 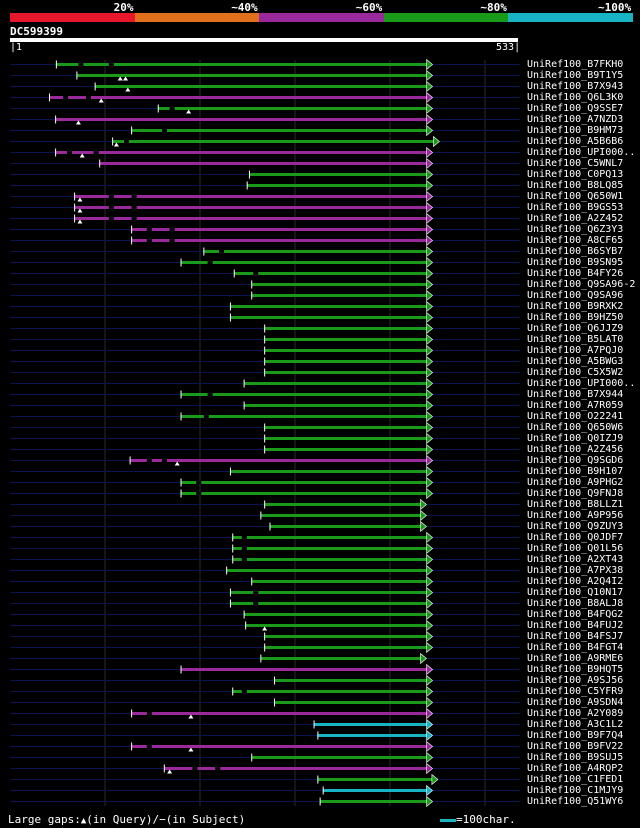 What do you see at coordinates (575, 405) in the screenshot?
I see `hit-link: UniRef100_A7R059` at bounding box center [575, 405].